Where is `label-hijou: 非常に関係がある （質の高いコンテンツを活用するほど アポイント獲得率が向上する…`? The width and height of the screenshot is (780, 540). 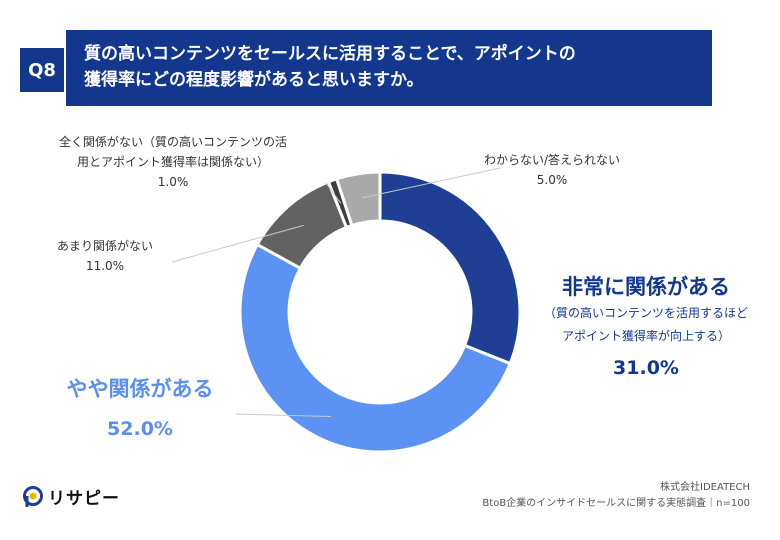
label-hijou: 非常に関係がある （質の高いコンテンツを活用するほど アポイント獲得率が向上する… is located at coordinates (646, 330).